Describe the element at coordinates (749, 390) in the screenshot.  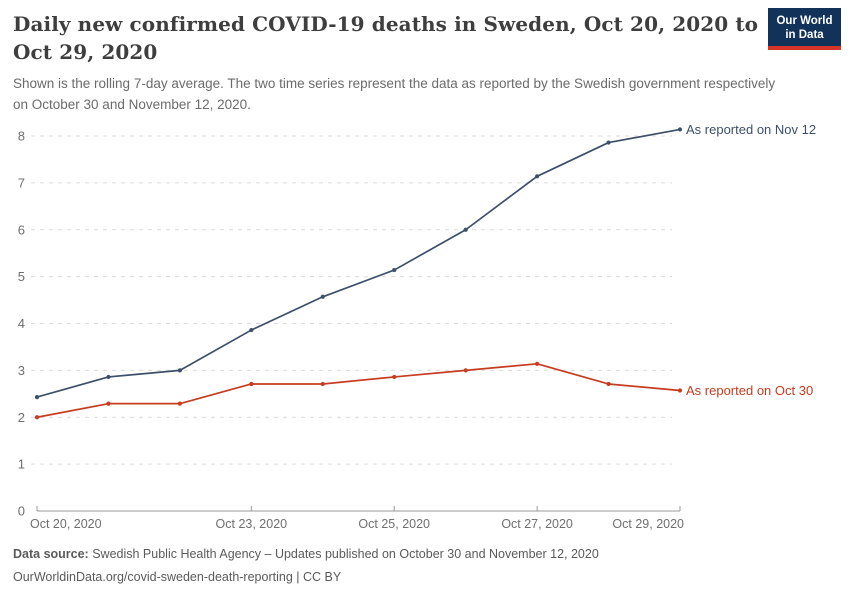
I see `series-end-label-1: As reported on Oct 30` at that location.